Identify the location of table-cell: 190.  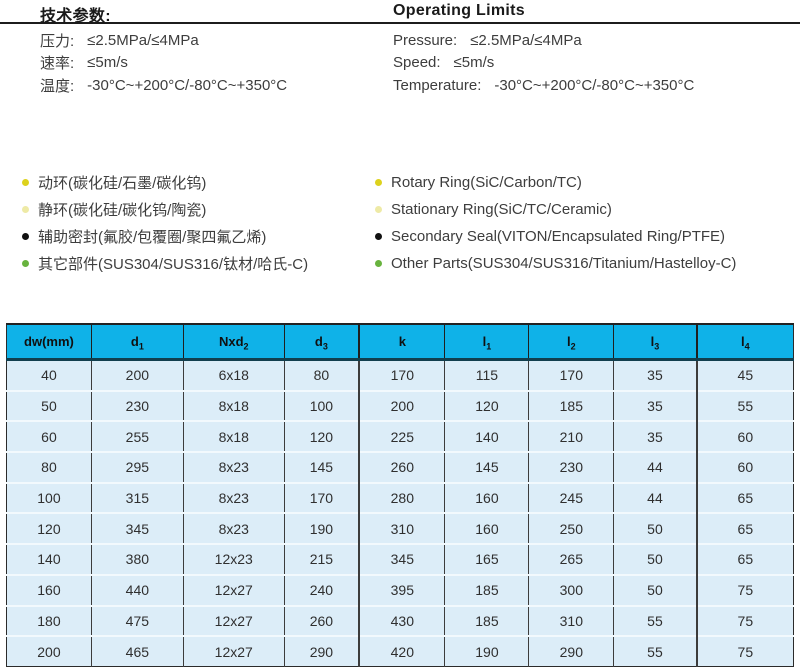
(321, 528).